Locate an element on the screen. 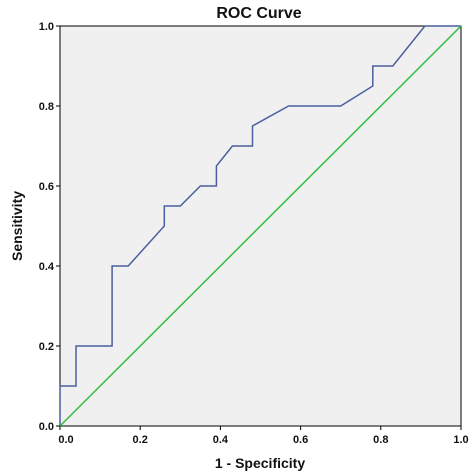 This screenshot has width=474, height=474. x-tick-label: 0.2 is located at coordinates (140, 440).